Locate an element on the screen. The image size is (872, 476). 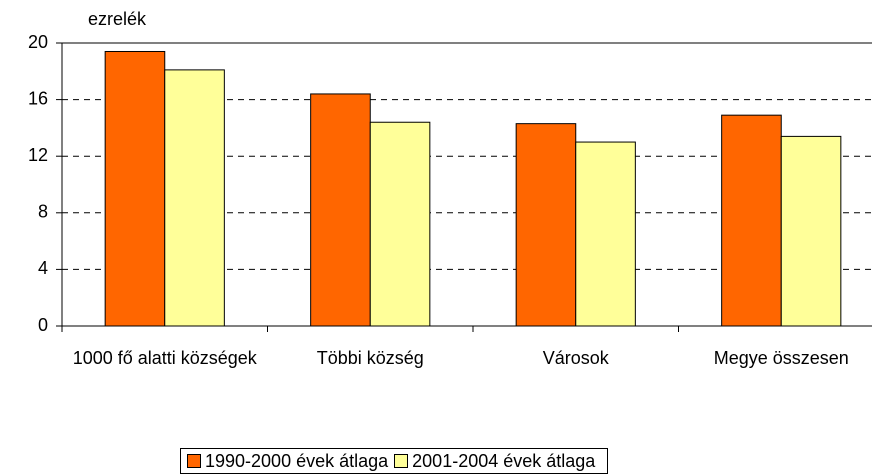
x-tick-label: Többi község is located at coordinates (370, 358).